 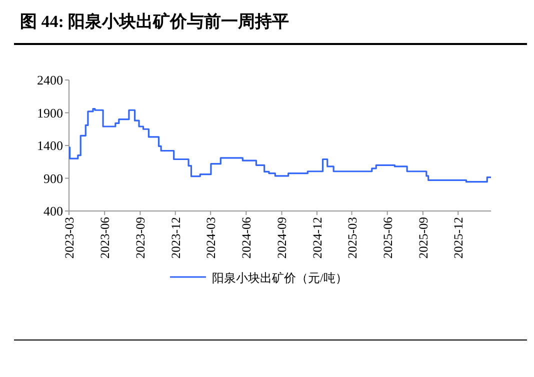 What do you see at coordinates (352, 238) in the screenshot?
I see `x-tick-label: 2025-03` at bounding box center [352, 238].